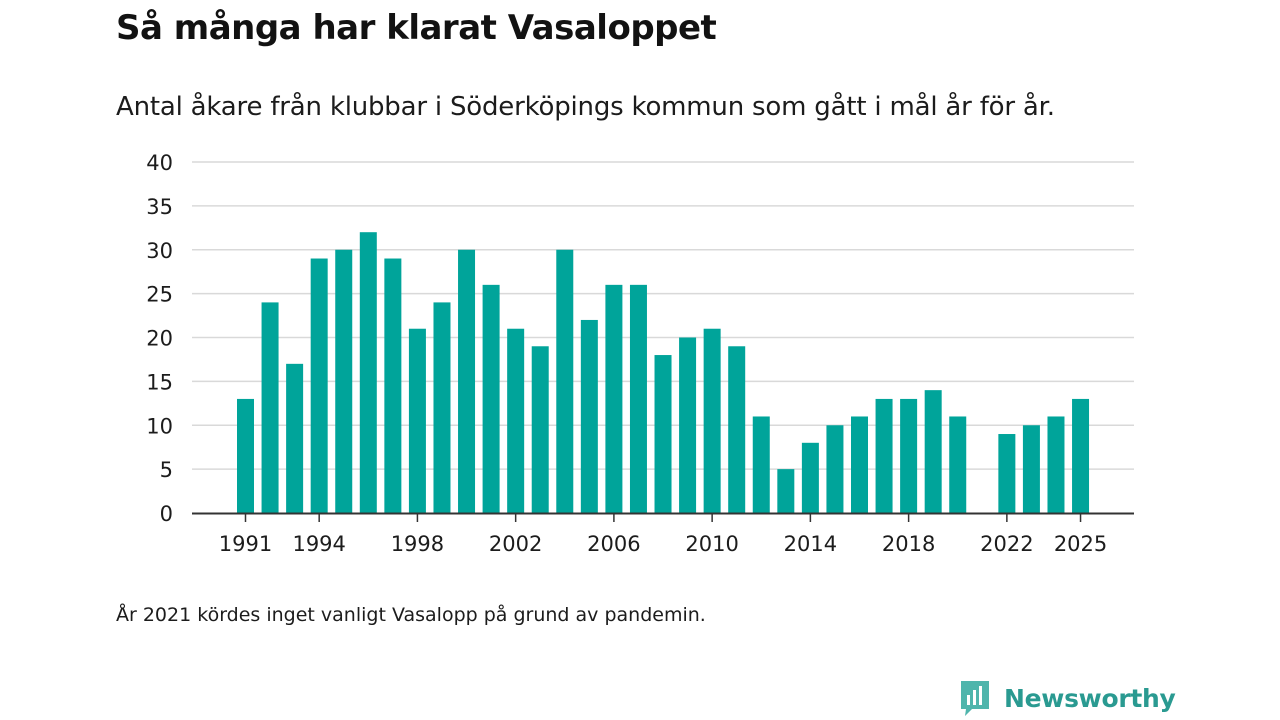 Image resolution: width=1280 pixels, height=720 pixels. Describe the element at coordinates (933, 451) in the screenshot. I see `bar-2019` at that location.